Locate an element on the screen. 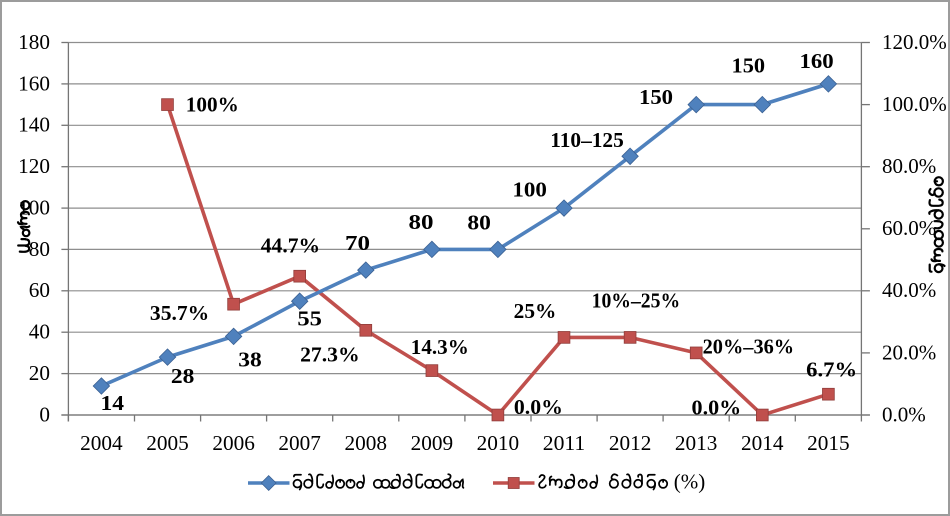 This screenshot has width=950, height=516. svg-text: 55 is located at coordinates (309, 318).